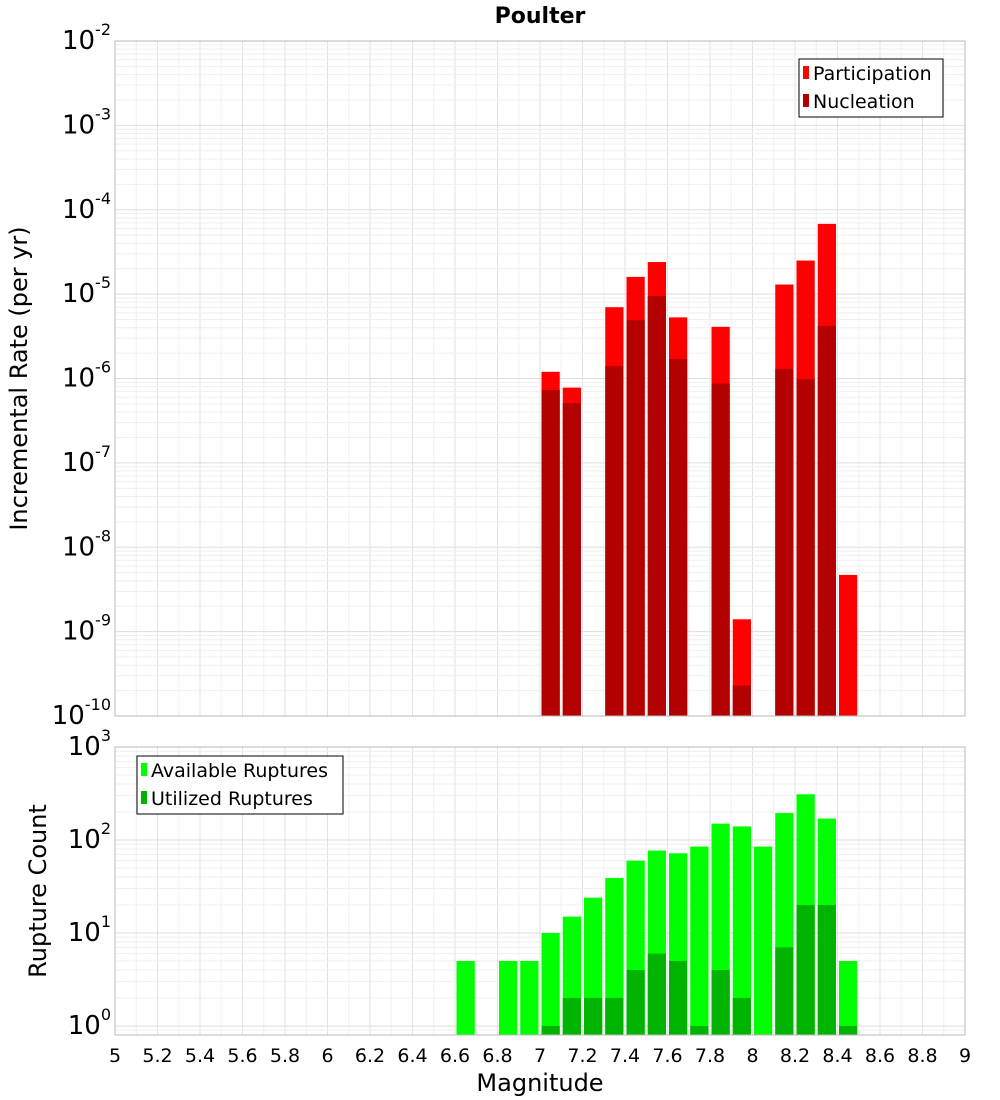  I want to click on y-tick-label: 10⁻², so click(86, 38).